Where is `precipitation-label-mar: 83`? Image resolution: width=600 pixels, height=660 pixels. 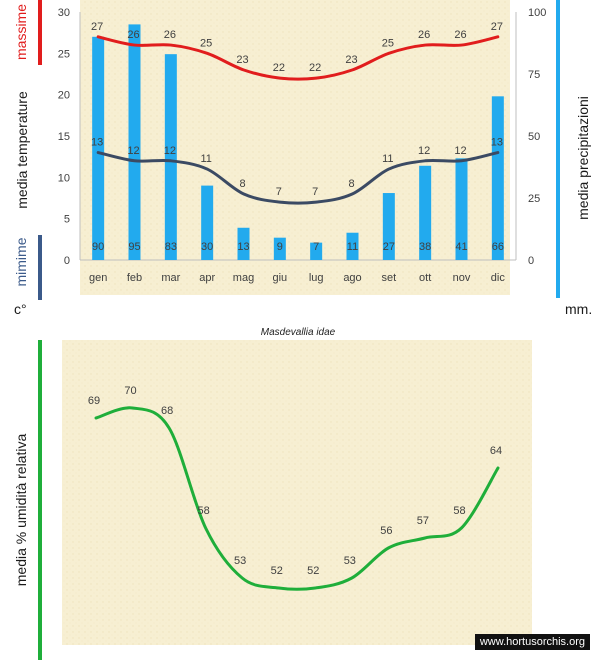
precipitation-label-mar: 83 is located at coordinates (171, 247).